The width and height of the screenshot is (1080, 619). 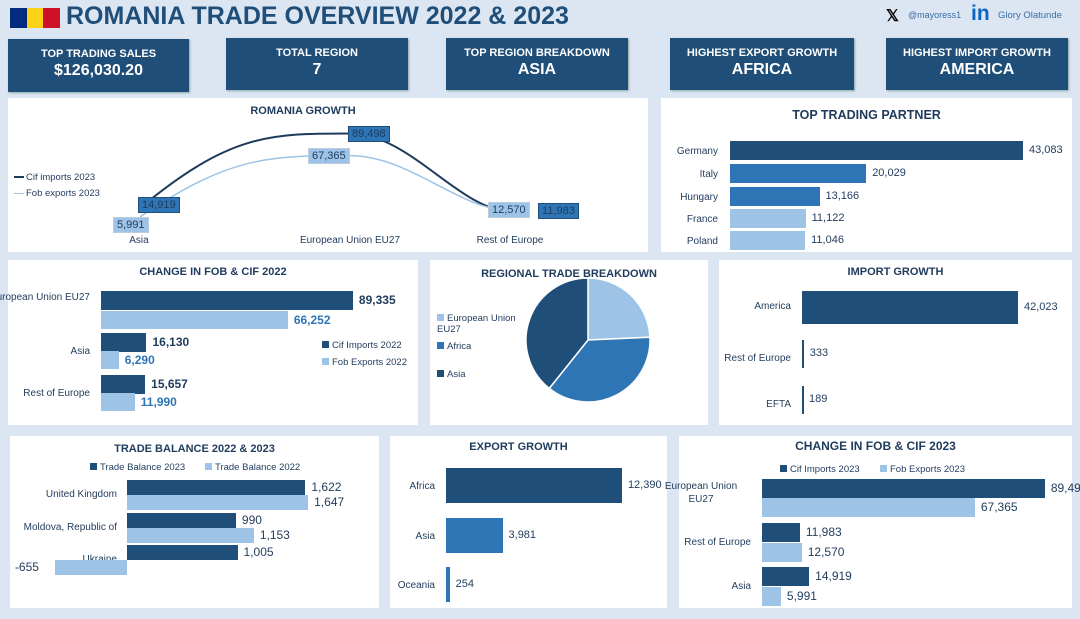 I want to click on category-label: Ukraine, so click(x=58, y=559).